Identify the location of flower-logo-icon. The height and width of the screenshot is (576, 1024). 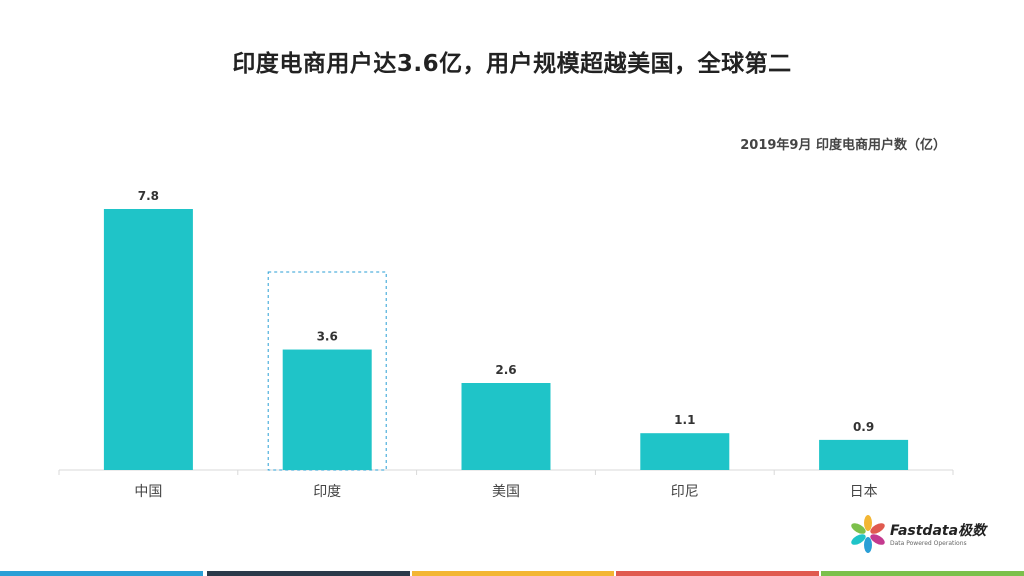
(868, 534).